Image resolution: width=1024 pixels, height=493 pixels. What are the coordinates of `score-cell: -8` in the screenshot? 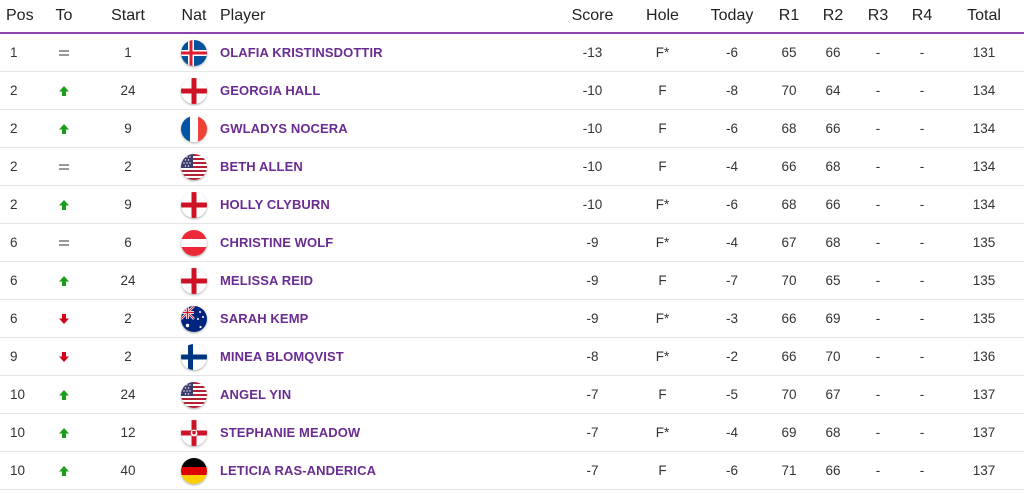 It's located at (592, 356).